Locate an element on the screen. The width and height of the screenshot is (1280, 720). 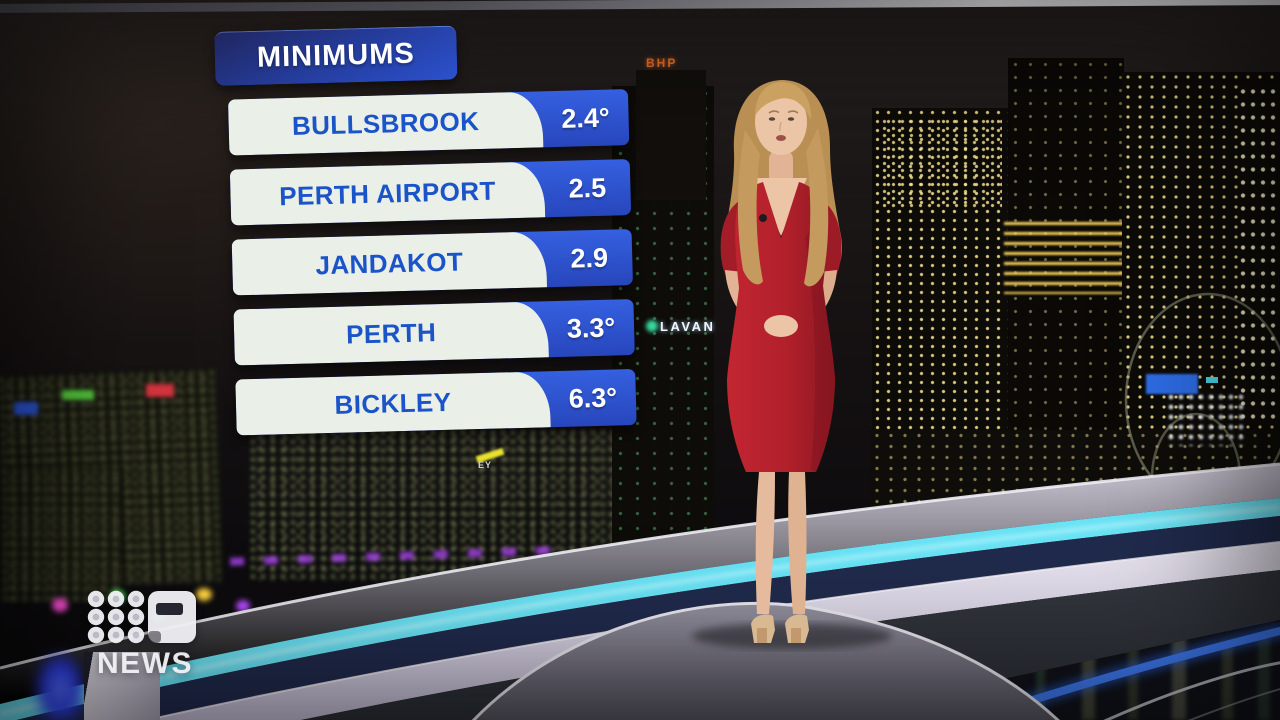
presenter-neck is located at coordinates (781, 168).